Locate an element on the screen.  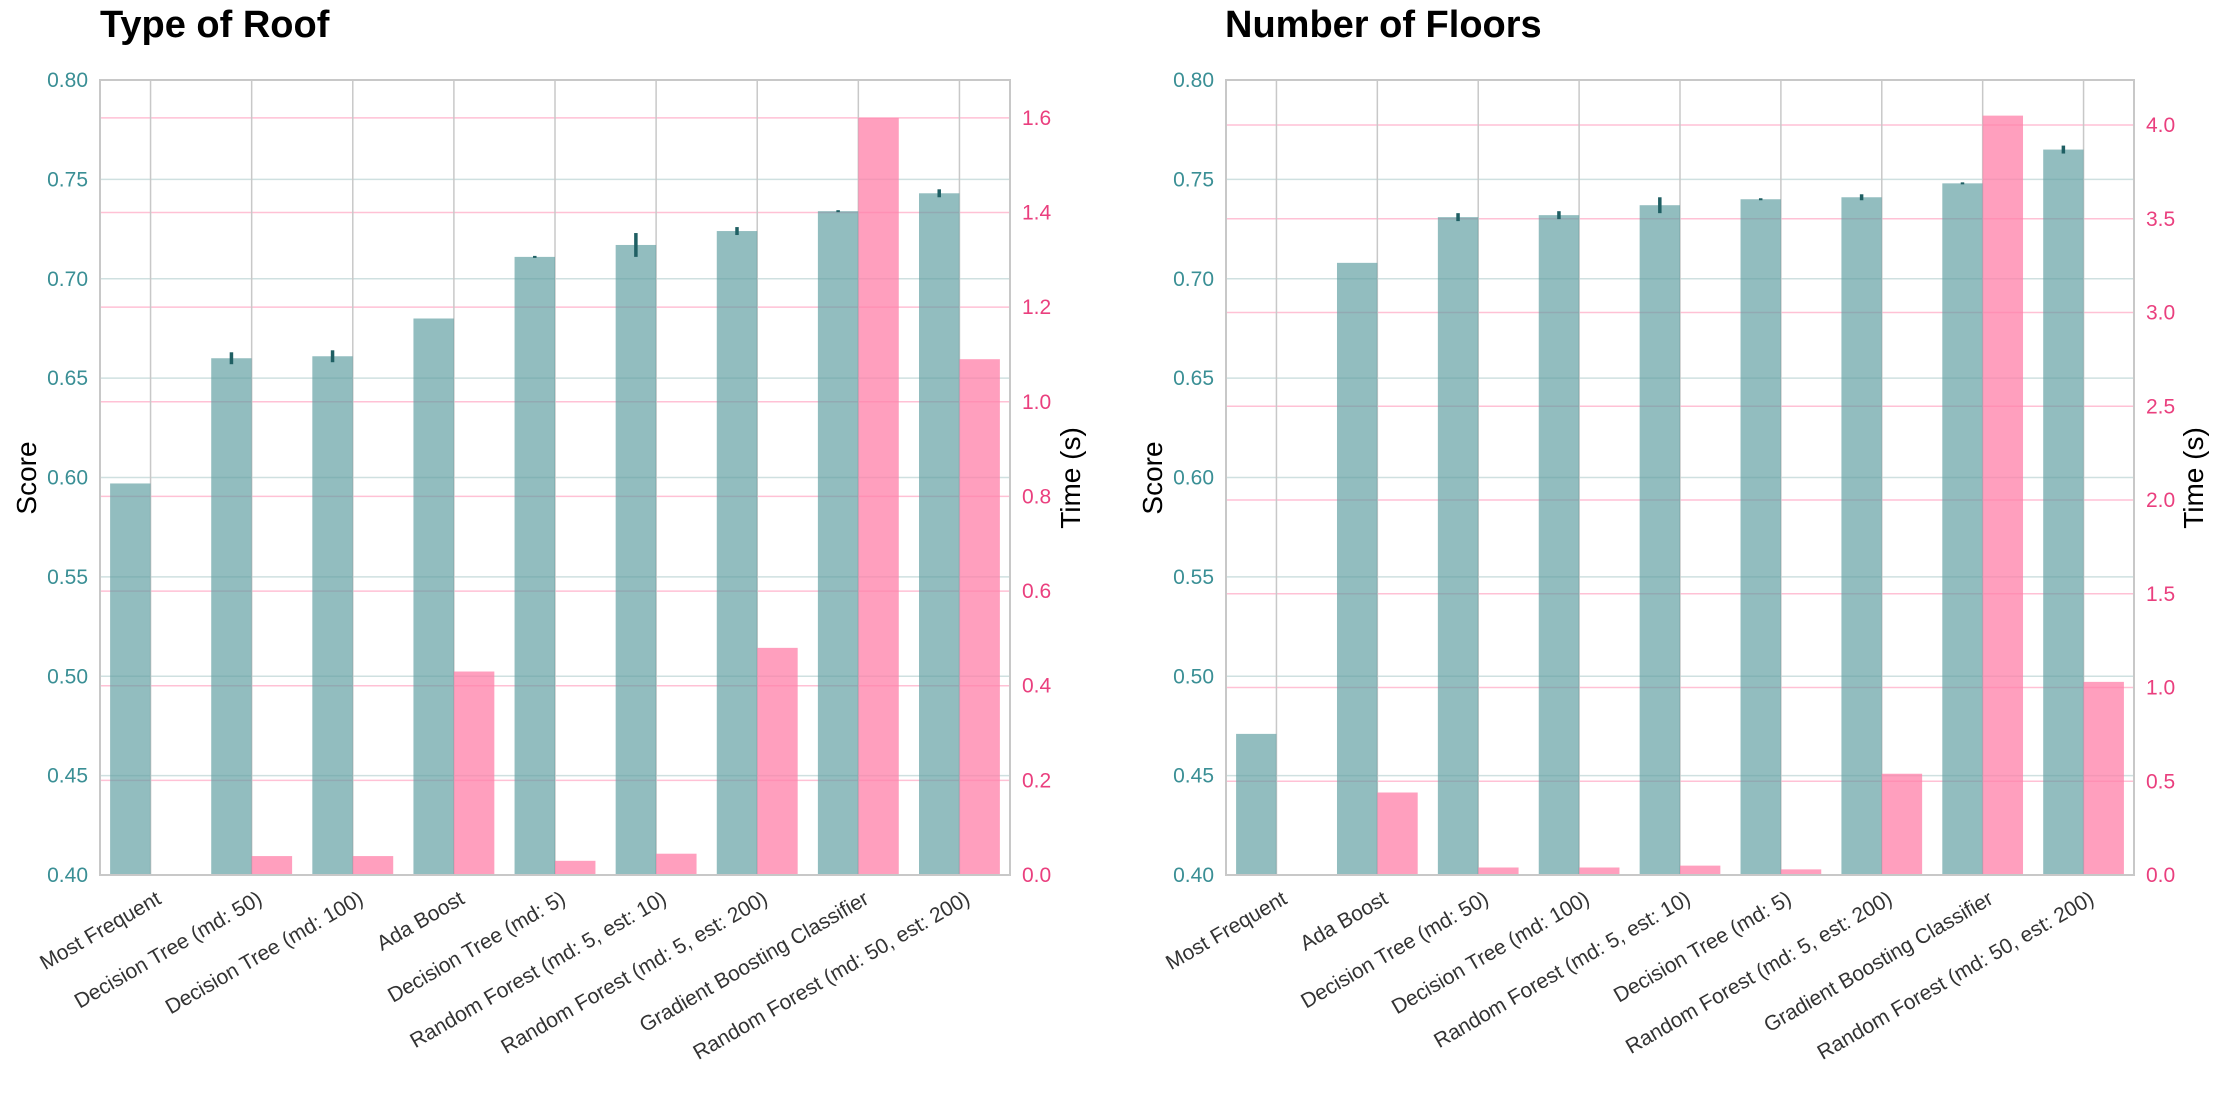
y2-tick-label: 0.2 is located at coordinates (1036, 780).